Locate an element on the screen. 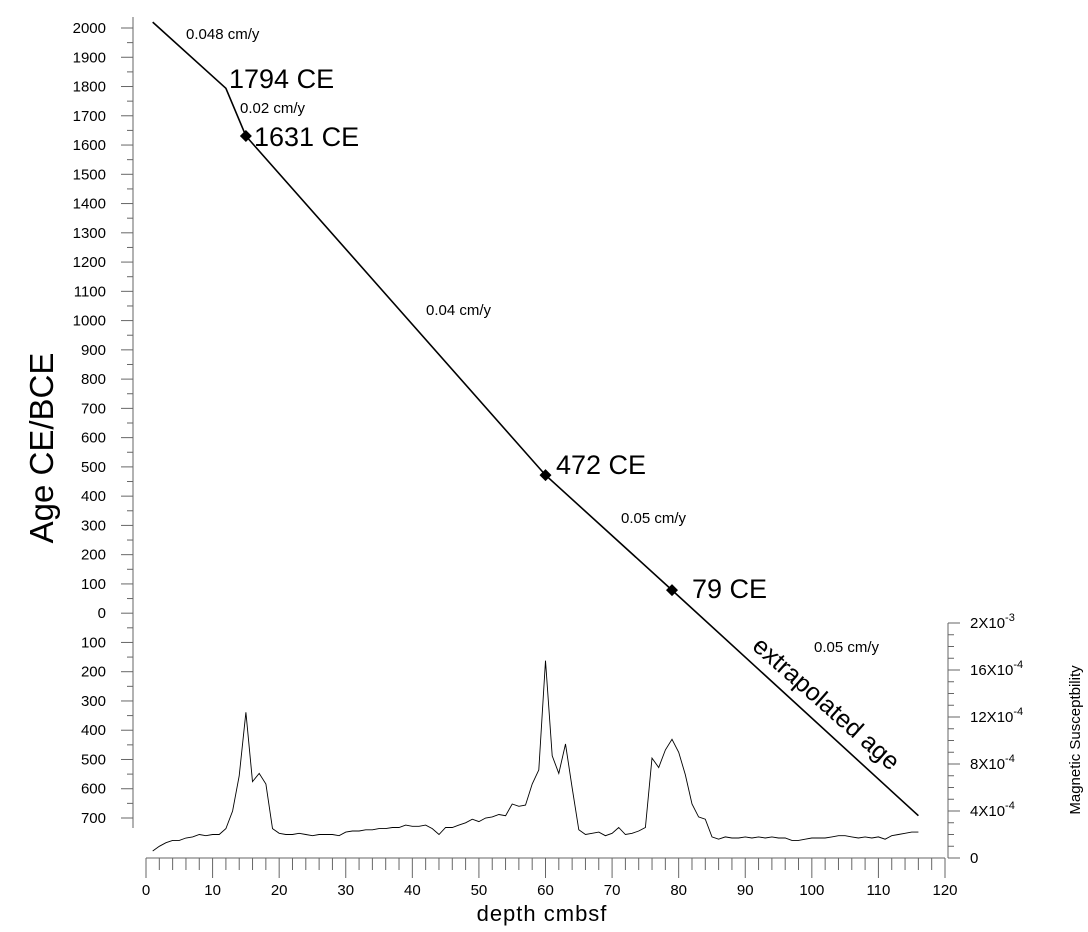 The width and height of the screenshot is (1088, 932). rate-label-3: 0.05 cm/y is located at coordinates (654, 518).